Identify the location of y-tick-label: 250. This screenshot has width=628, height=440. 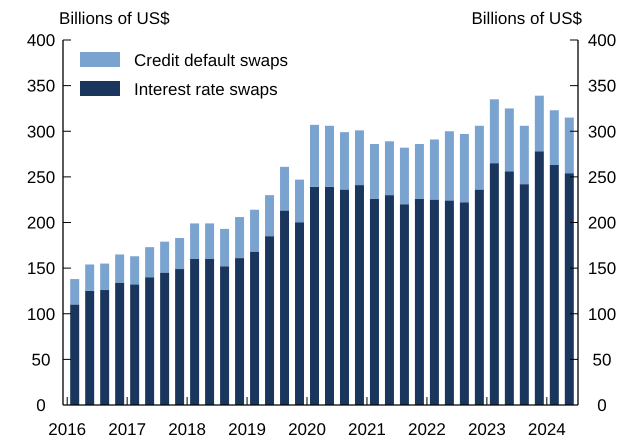
(41, 177).